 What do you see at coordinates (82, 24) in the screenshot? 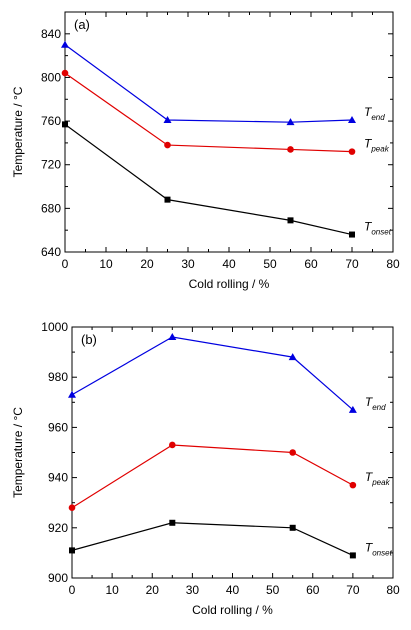
I see `panel-label: (a)` at bounding box center [82, 24].